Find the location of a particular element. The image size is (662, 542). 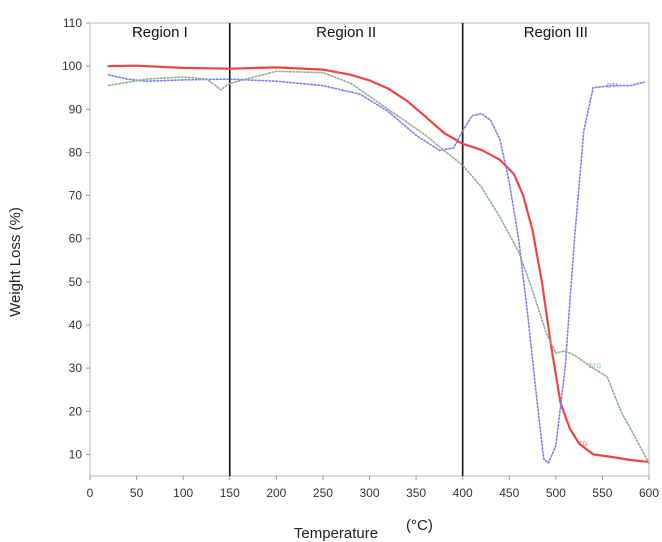

x-tick-label: 350 is located at coordinates (416, 493).